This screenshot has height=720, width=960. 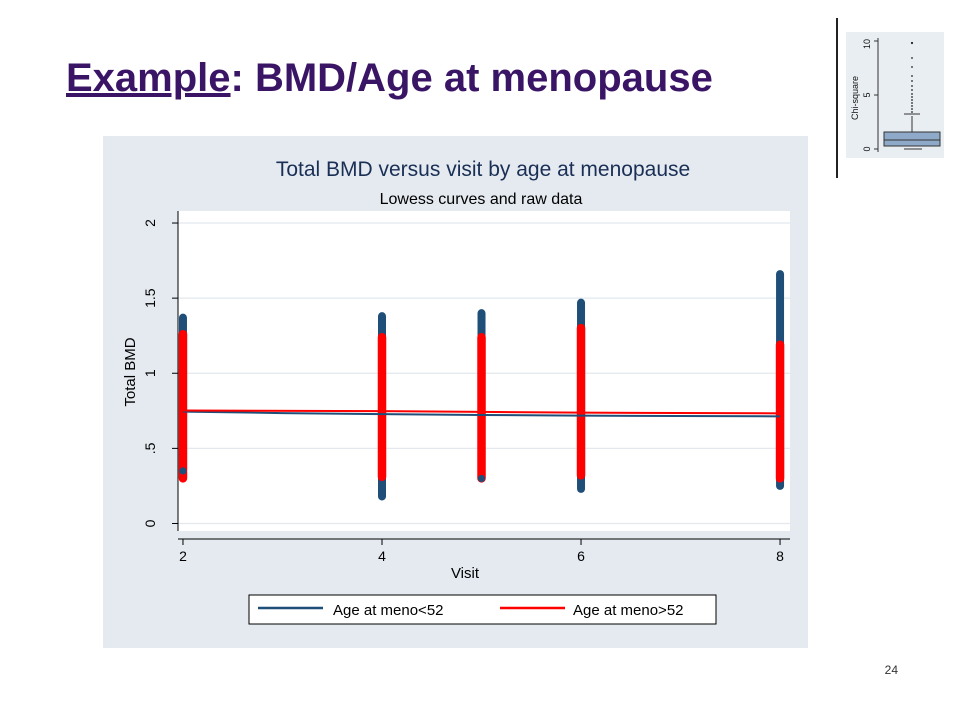 What do you see at coordinates (150, 223) in the screenshot?
I see `y-tick-label: 2` at bounding box center [150, 223].